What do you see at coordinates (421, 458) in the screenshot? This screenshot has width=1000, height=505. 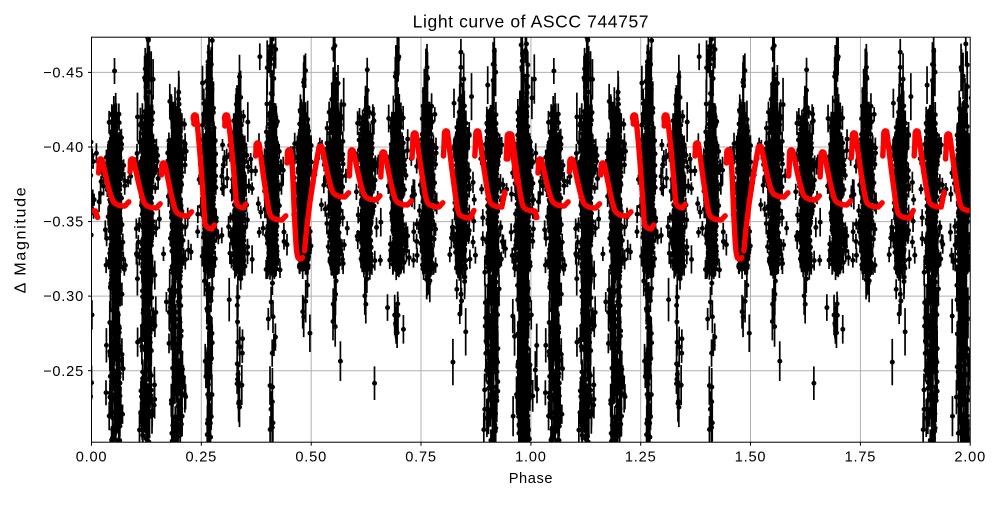 I see `svg-text: 0.75` at bounding box center [421, 458].